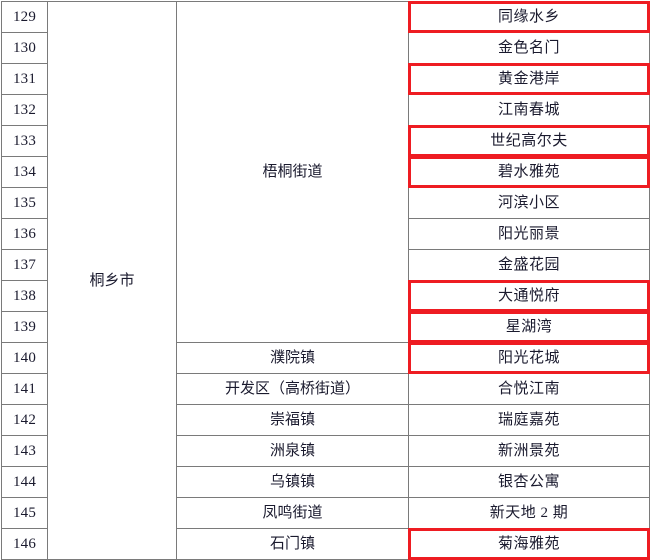  Describe the element at coordinates (529, 358) in the screenshot. I see `community-name-cell-highlighted: 阳光花城` at that location.